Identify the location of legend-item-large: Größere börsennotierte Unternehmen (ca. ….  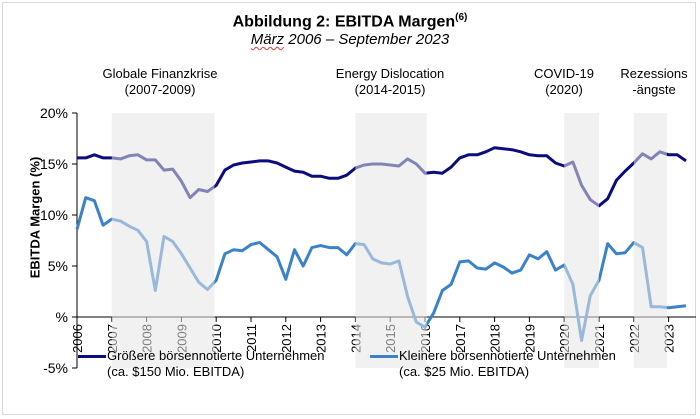
(228, 365).